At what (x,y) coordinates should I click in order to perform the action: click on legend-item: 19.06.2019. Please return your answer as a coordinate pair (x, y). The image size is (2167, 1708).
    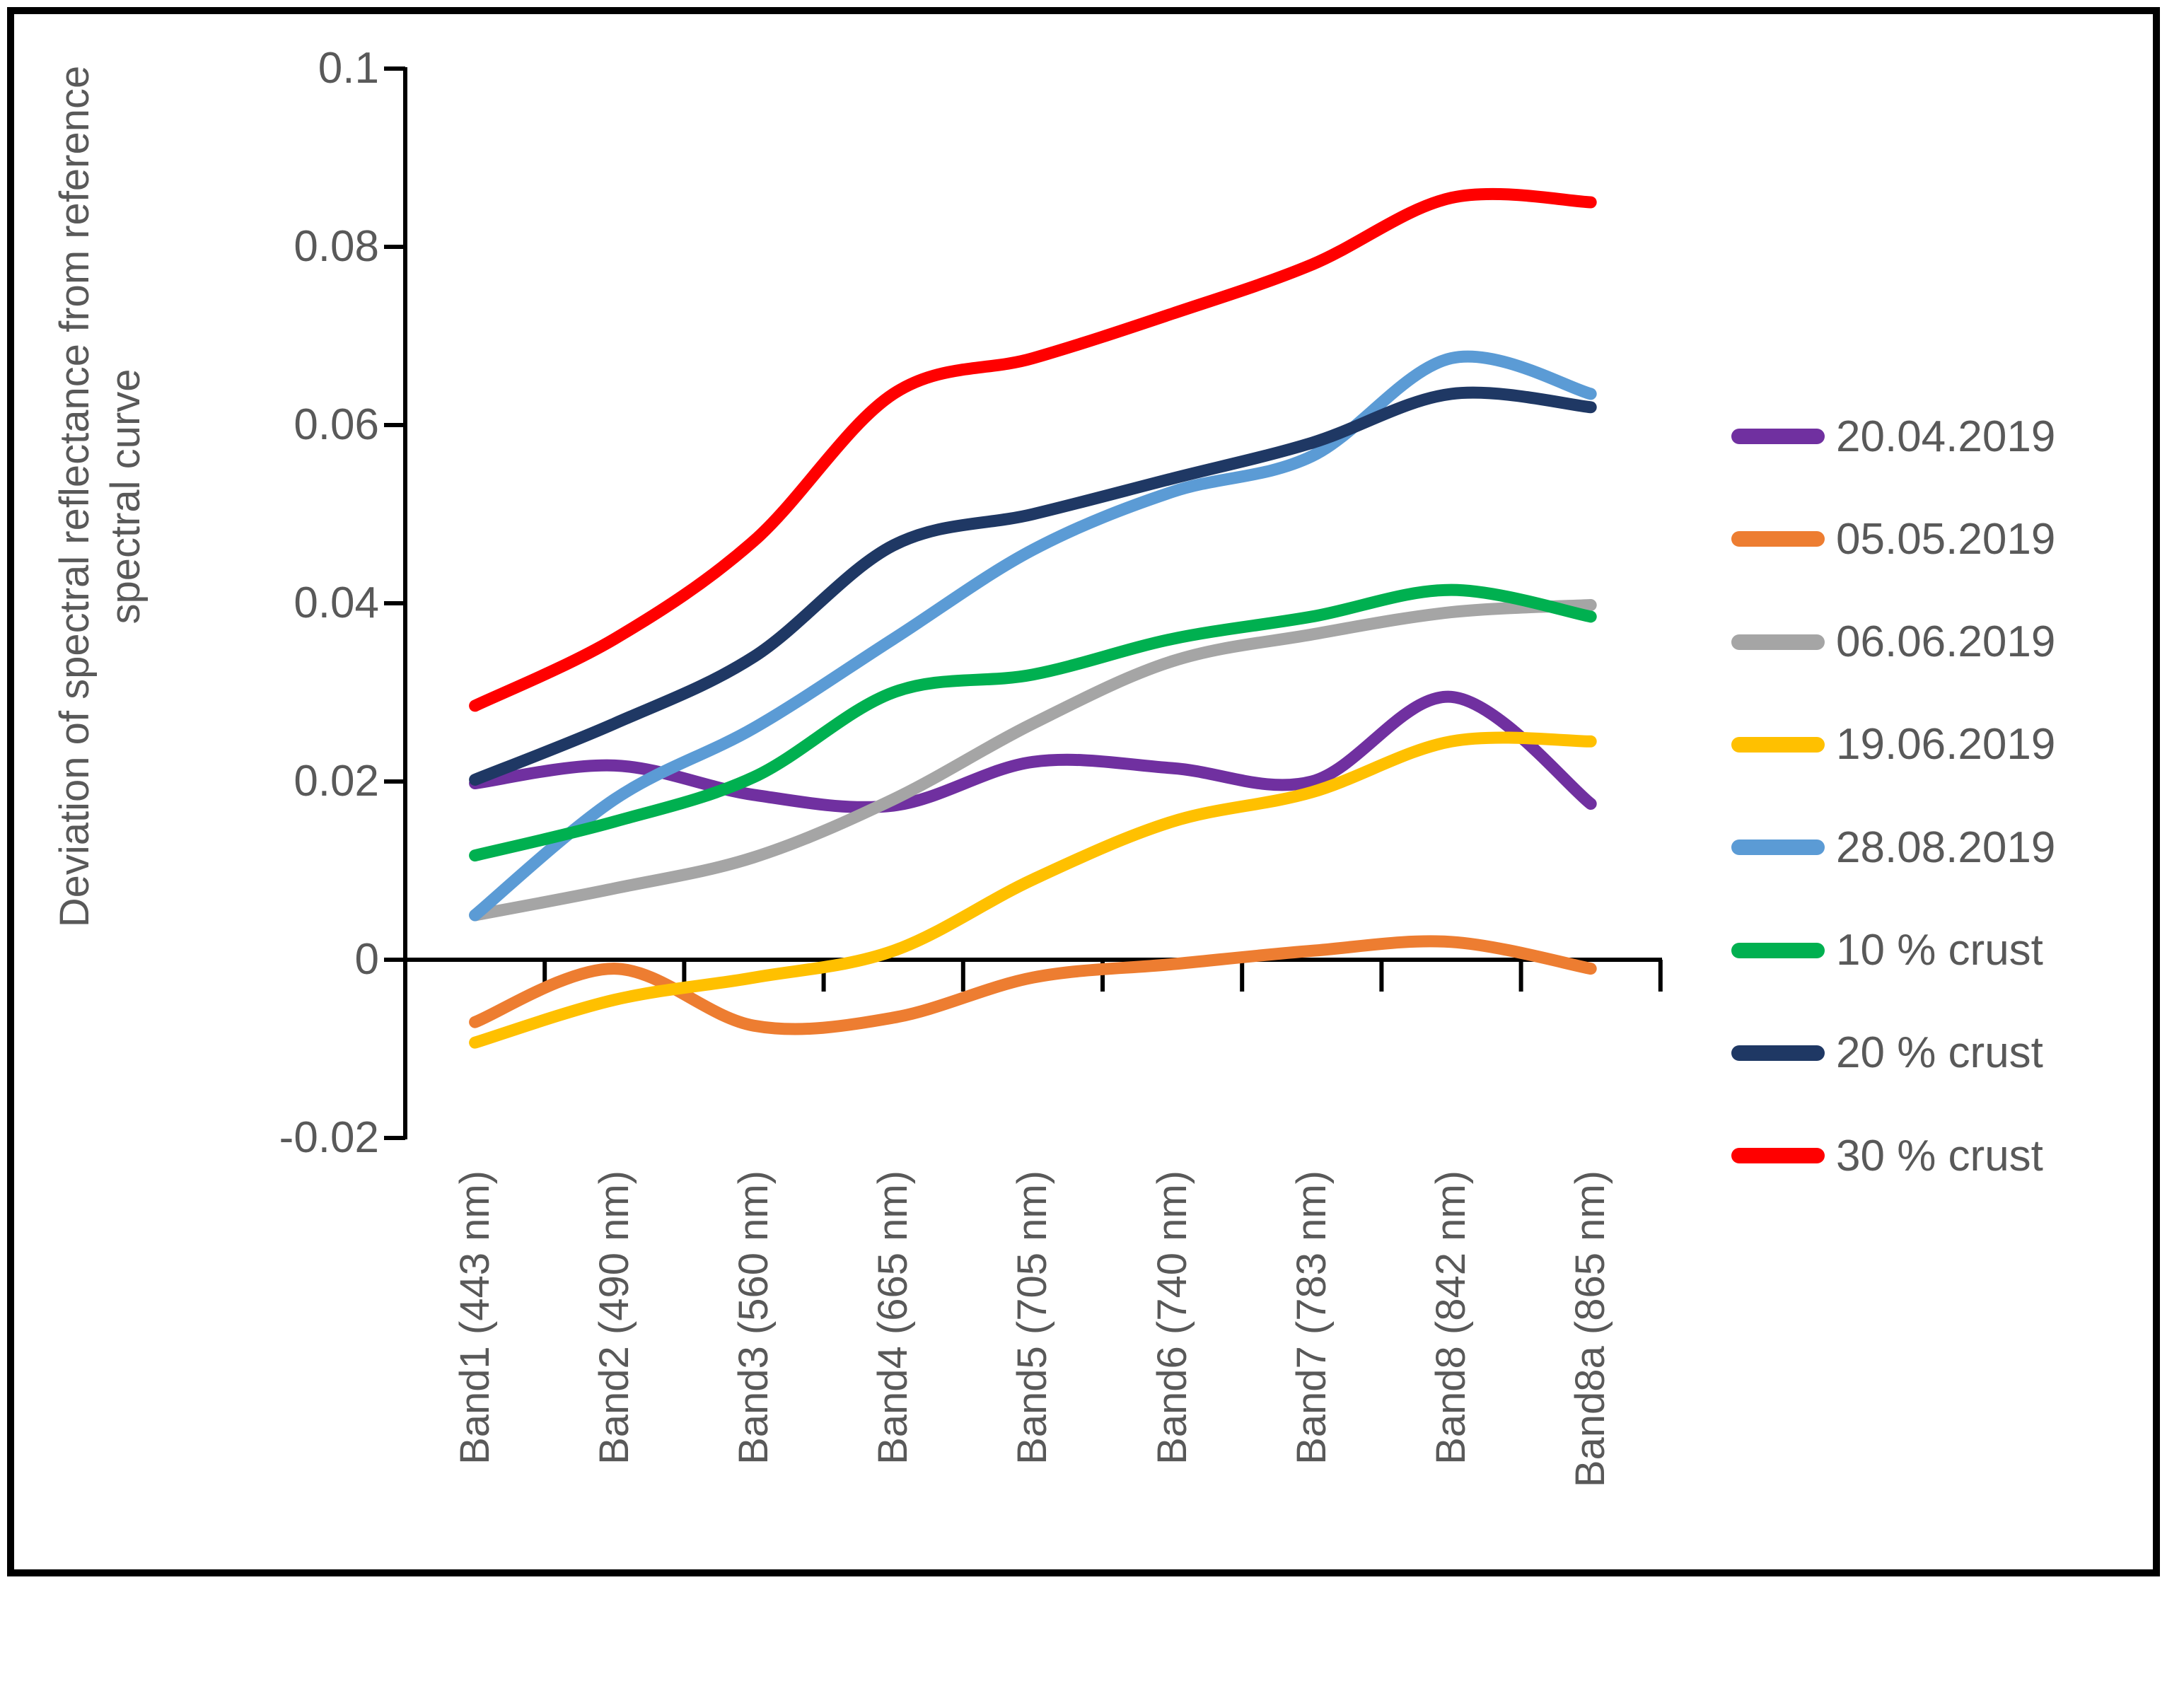
    Looking at the image, I should click on (1893, 744).